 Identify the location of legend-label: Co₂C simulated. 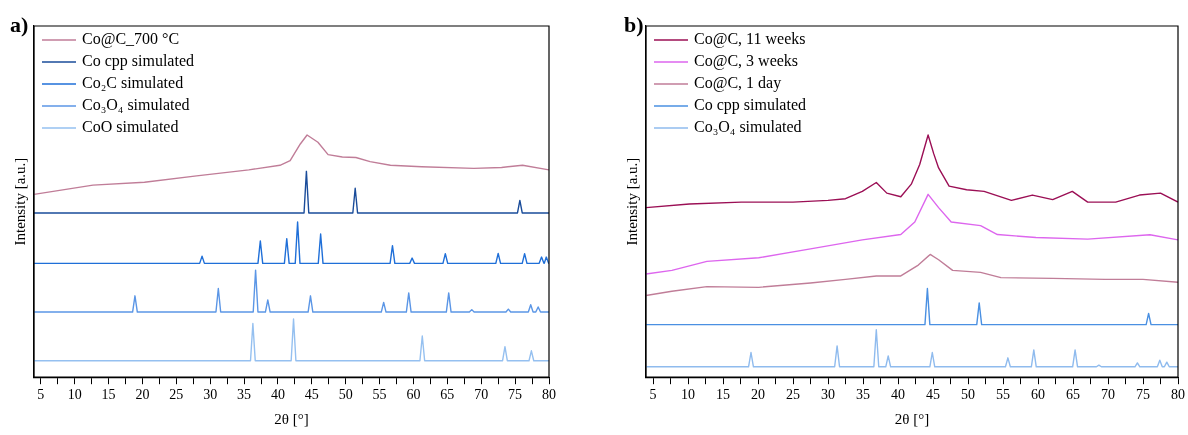
(133, 83).